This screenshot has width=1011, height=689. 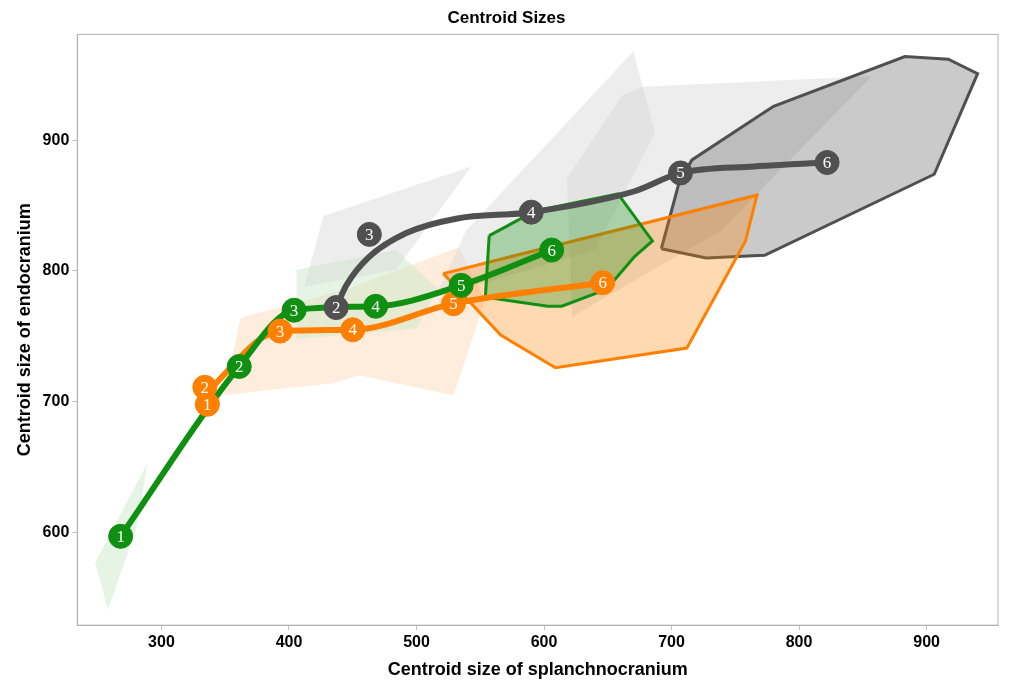 What do you see at coordinates (927, 642) in the screenshot?
I see `x-tick-label: 900` at bounding box center [927, 642].